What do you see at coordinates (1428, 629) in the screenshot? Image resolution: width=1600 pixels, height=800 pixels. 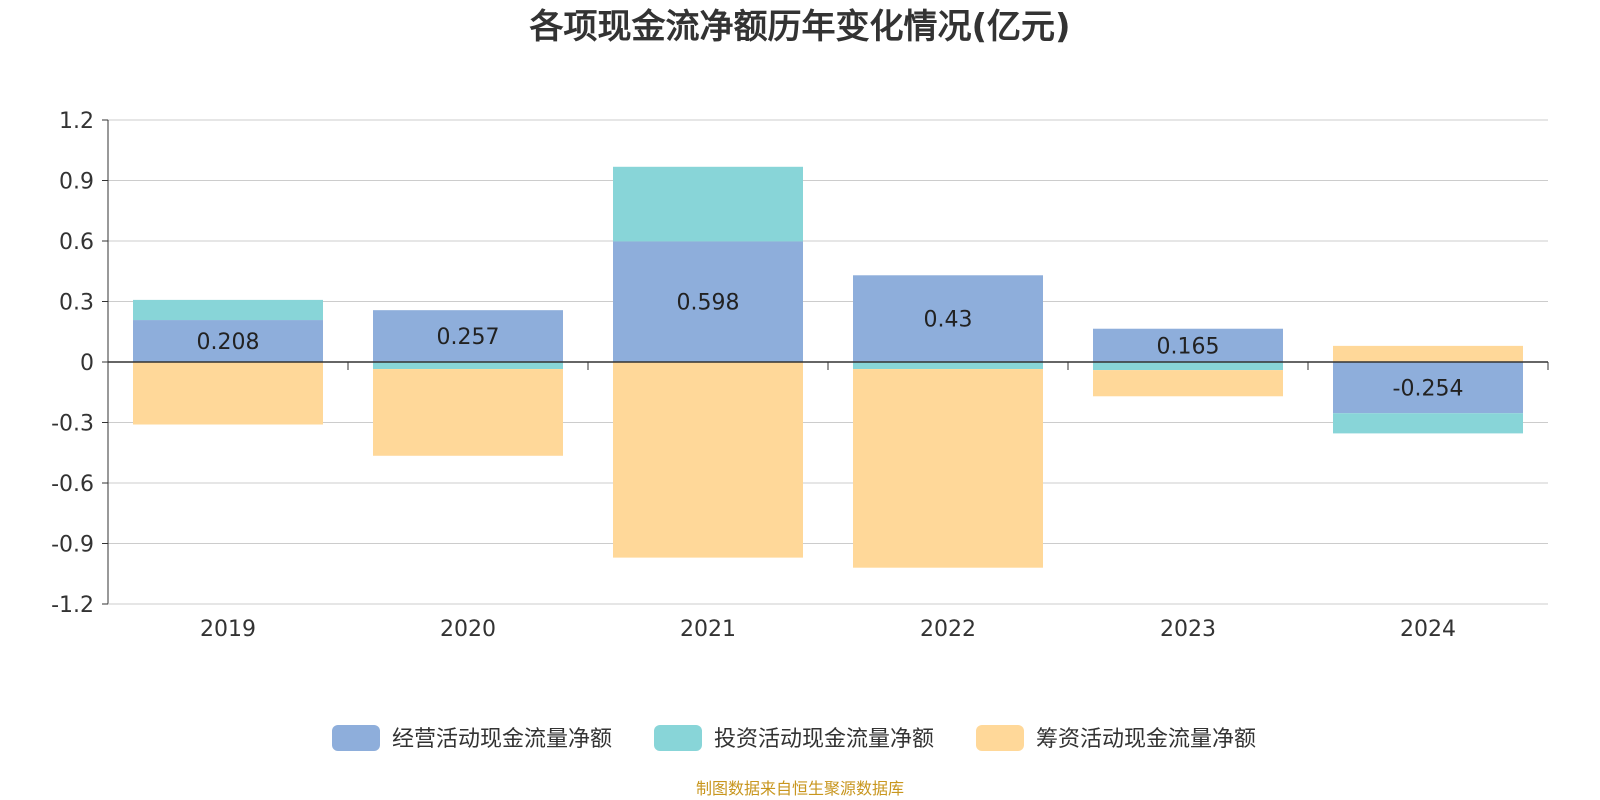 I see `x-tick-label: 2024` at bounding box center [1428, 629].